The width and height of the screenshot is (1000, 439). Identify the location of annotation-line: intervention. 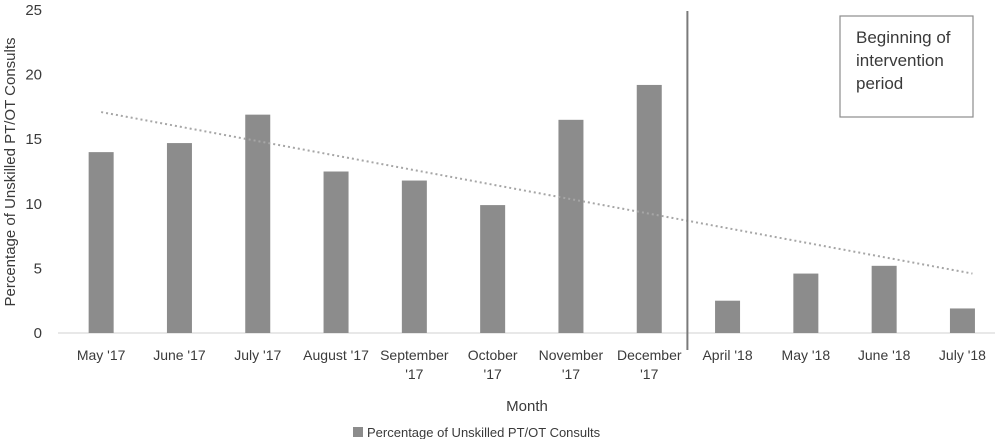
(900, 60).